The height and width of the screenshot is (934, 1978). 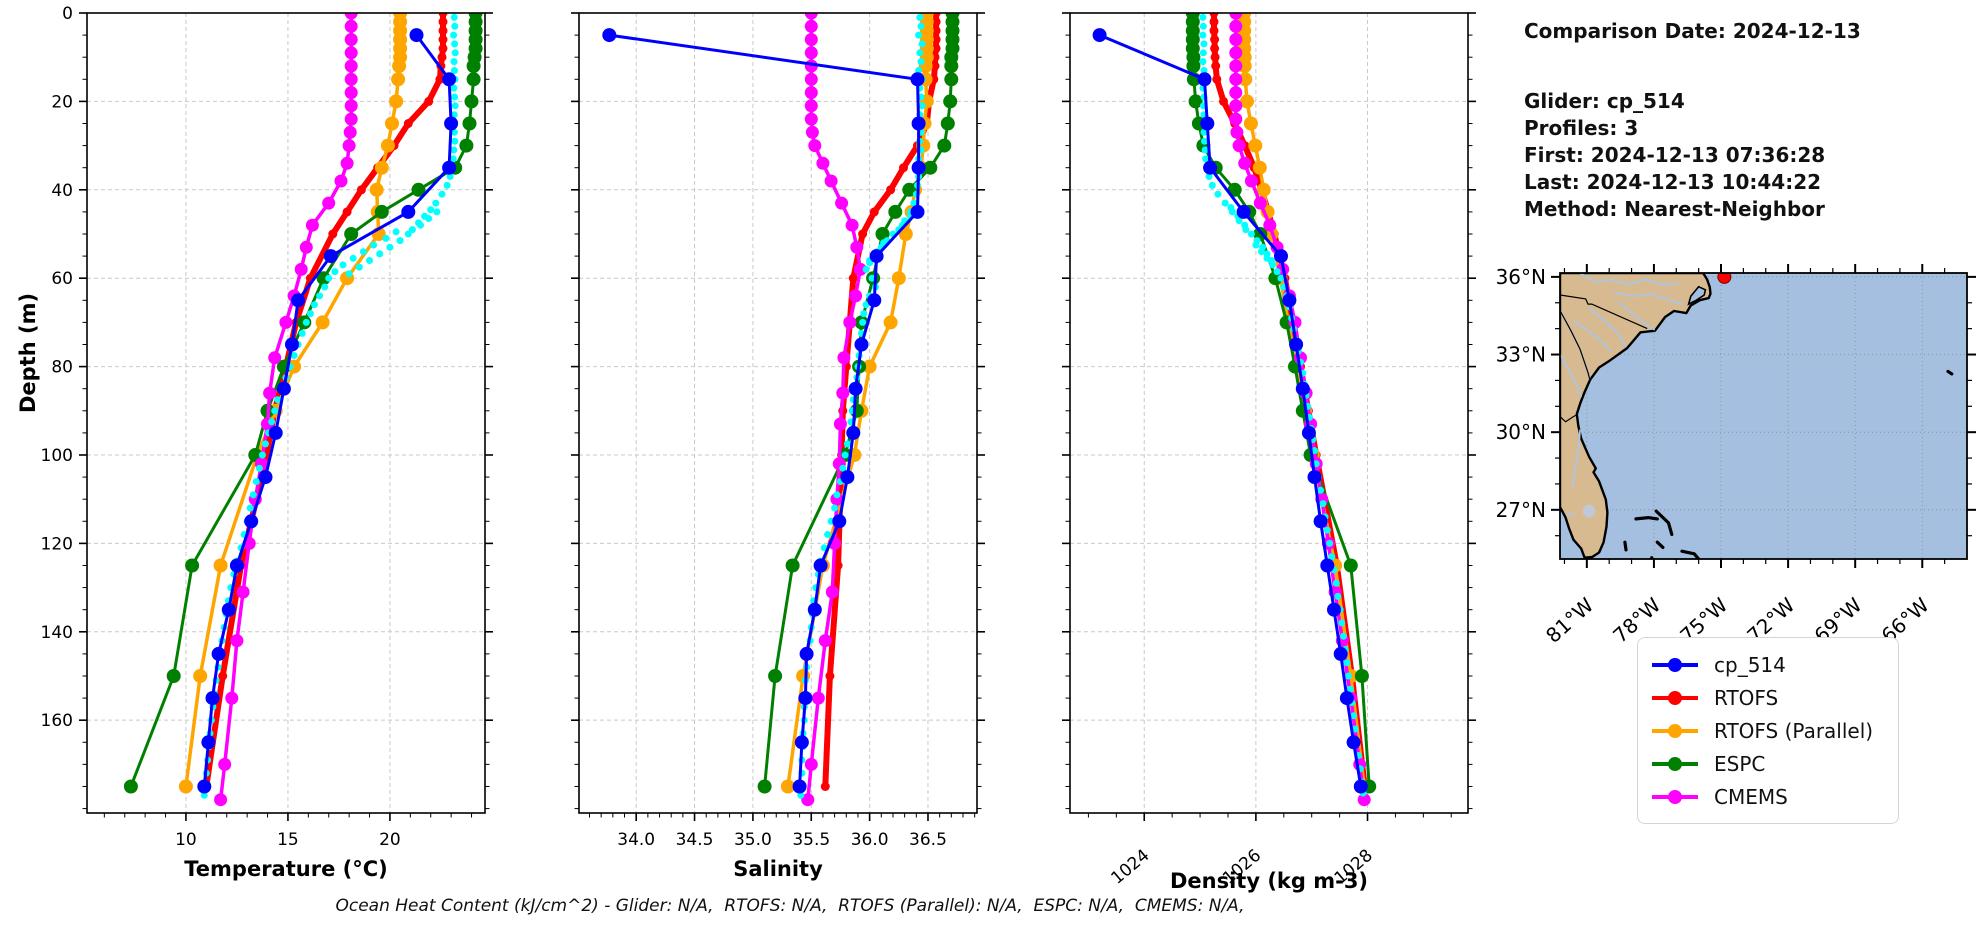 What do you see at coordinates (928, 840) in the screenshot?
I see `salinity-xtick: 36.5` at bounding box center [928, 840].